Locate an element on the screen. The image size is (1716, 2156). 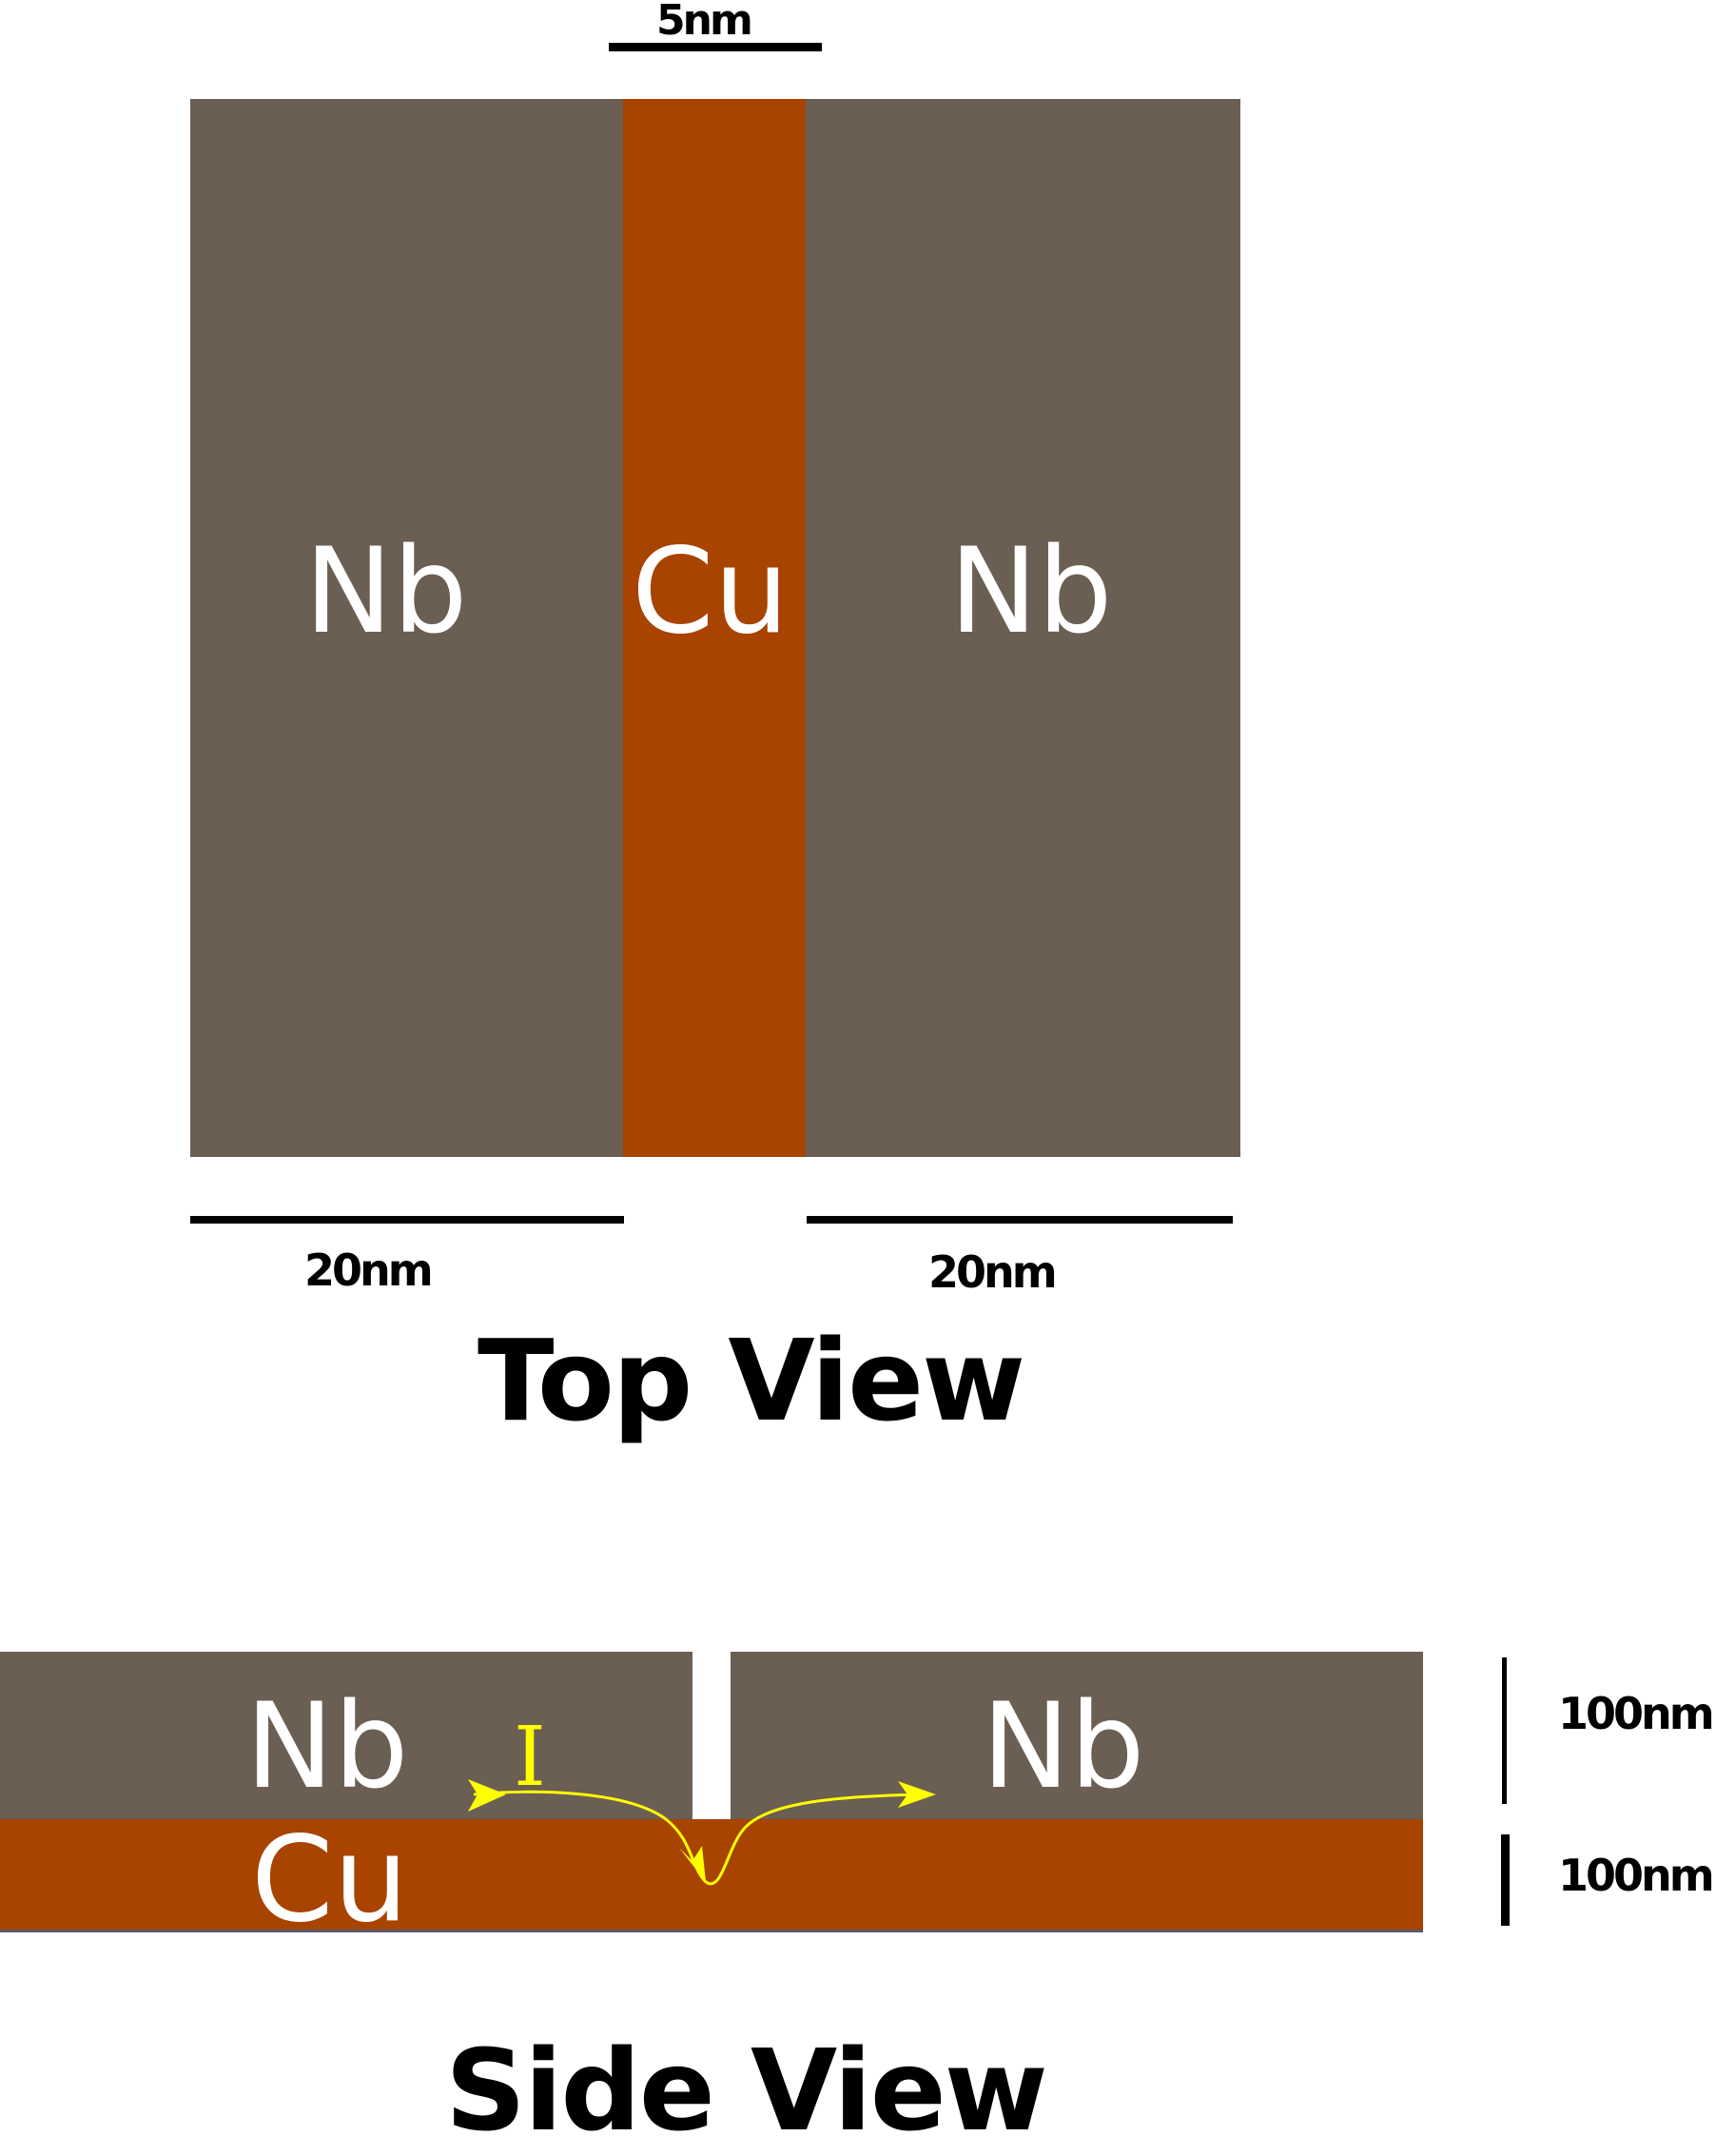
top-nb-left-label: Nb is located at coordinates (386, 591).